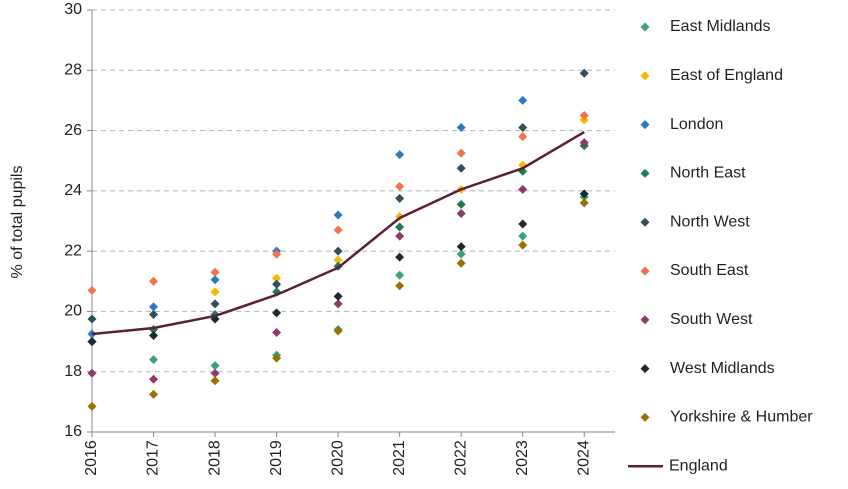 Image resolution: width=848 pixels, height=489 pixels. I want to click on legend-label: East of England, so click(726, 75).